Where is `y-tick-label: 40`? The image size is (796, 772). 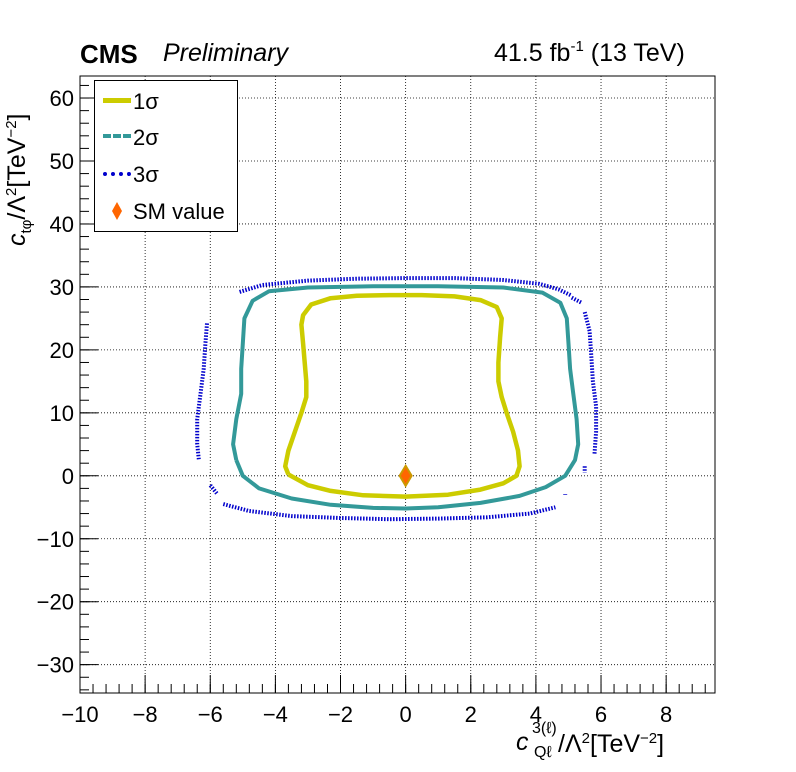 y-tick-label: 40 is located at coordinates (62, 224).